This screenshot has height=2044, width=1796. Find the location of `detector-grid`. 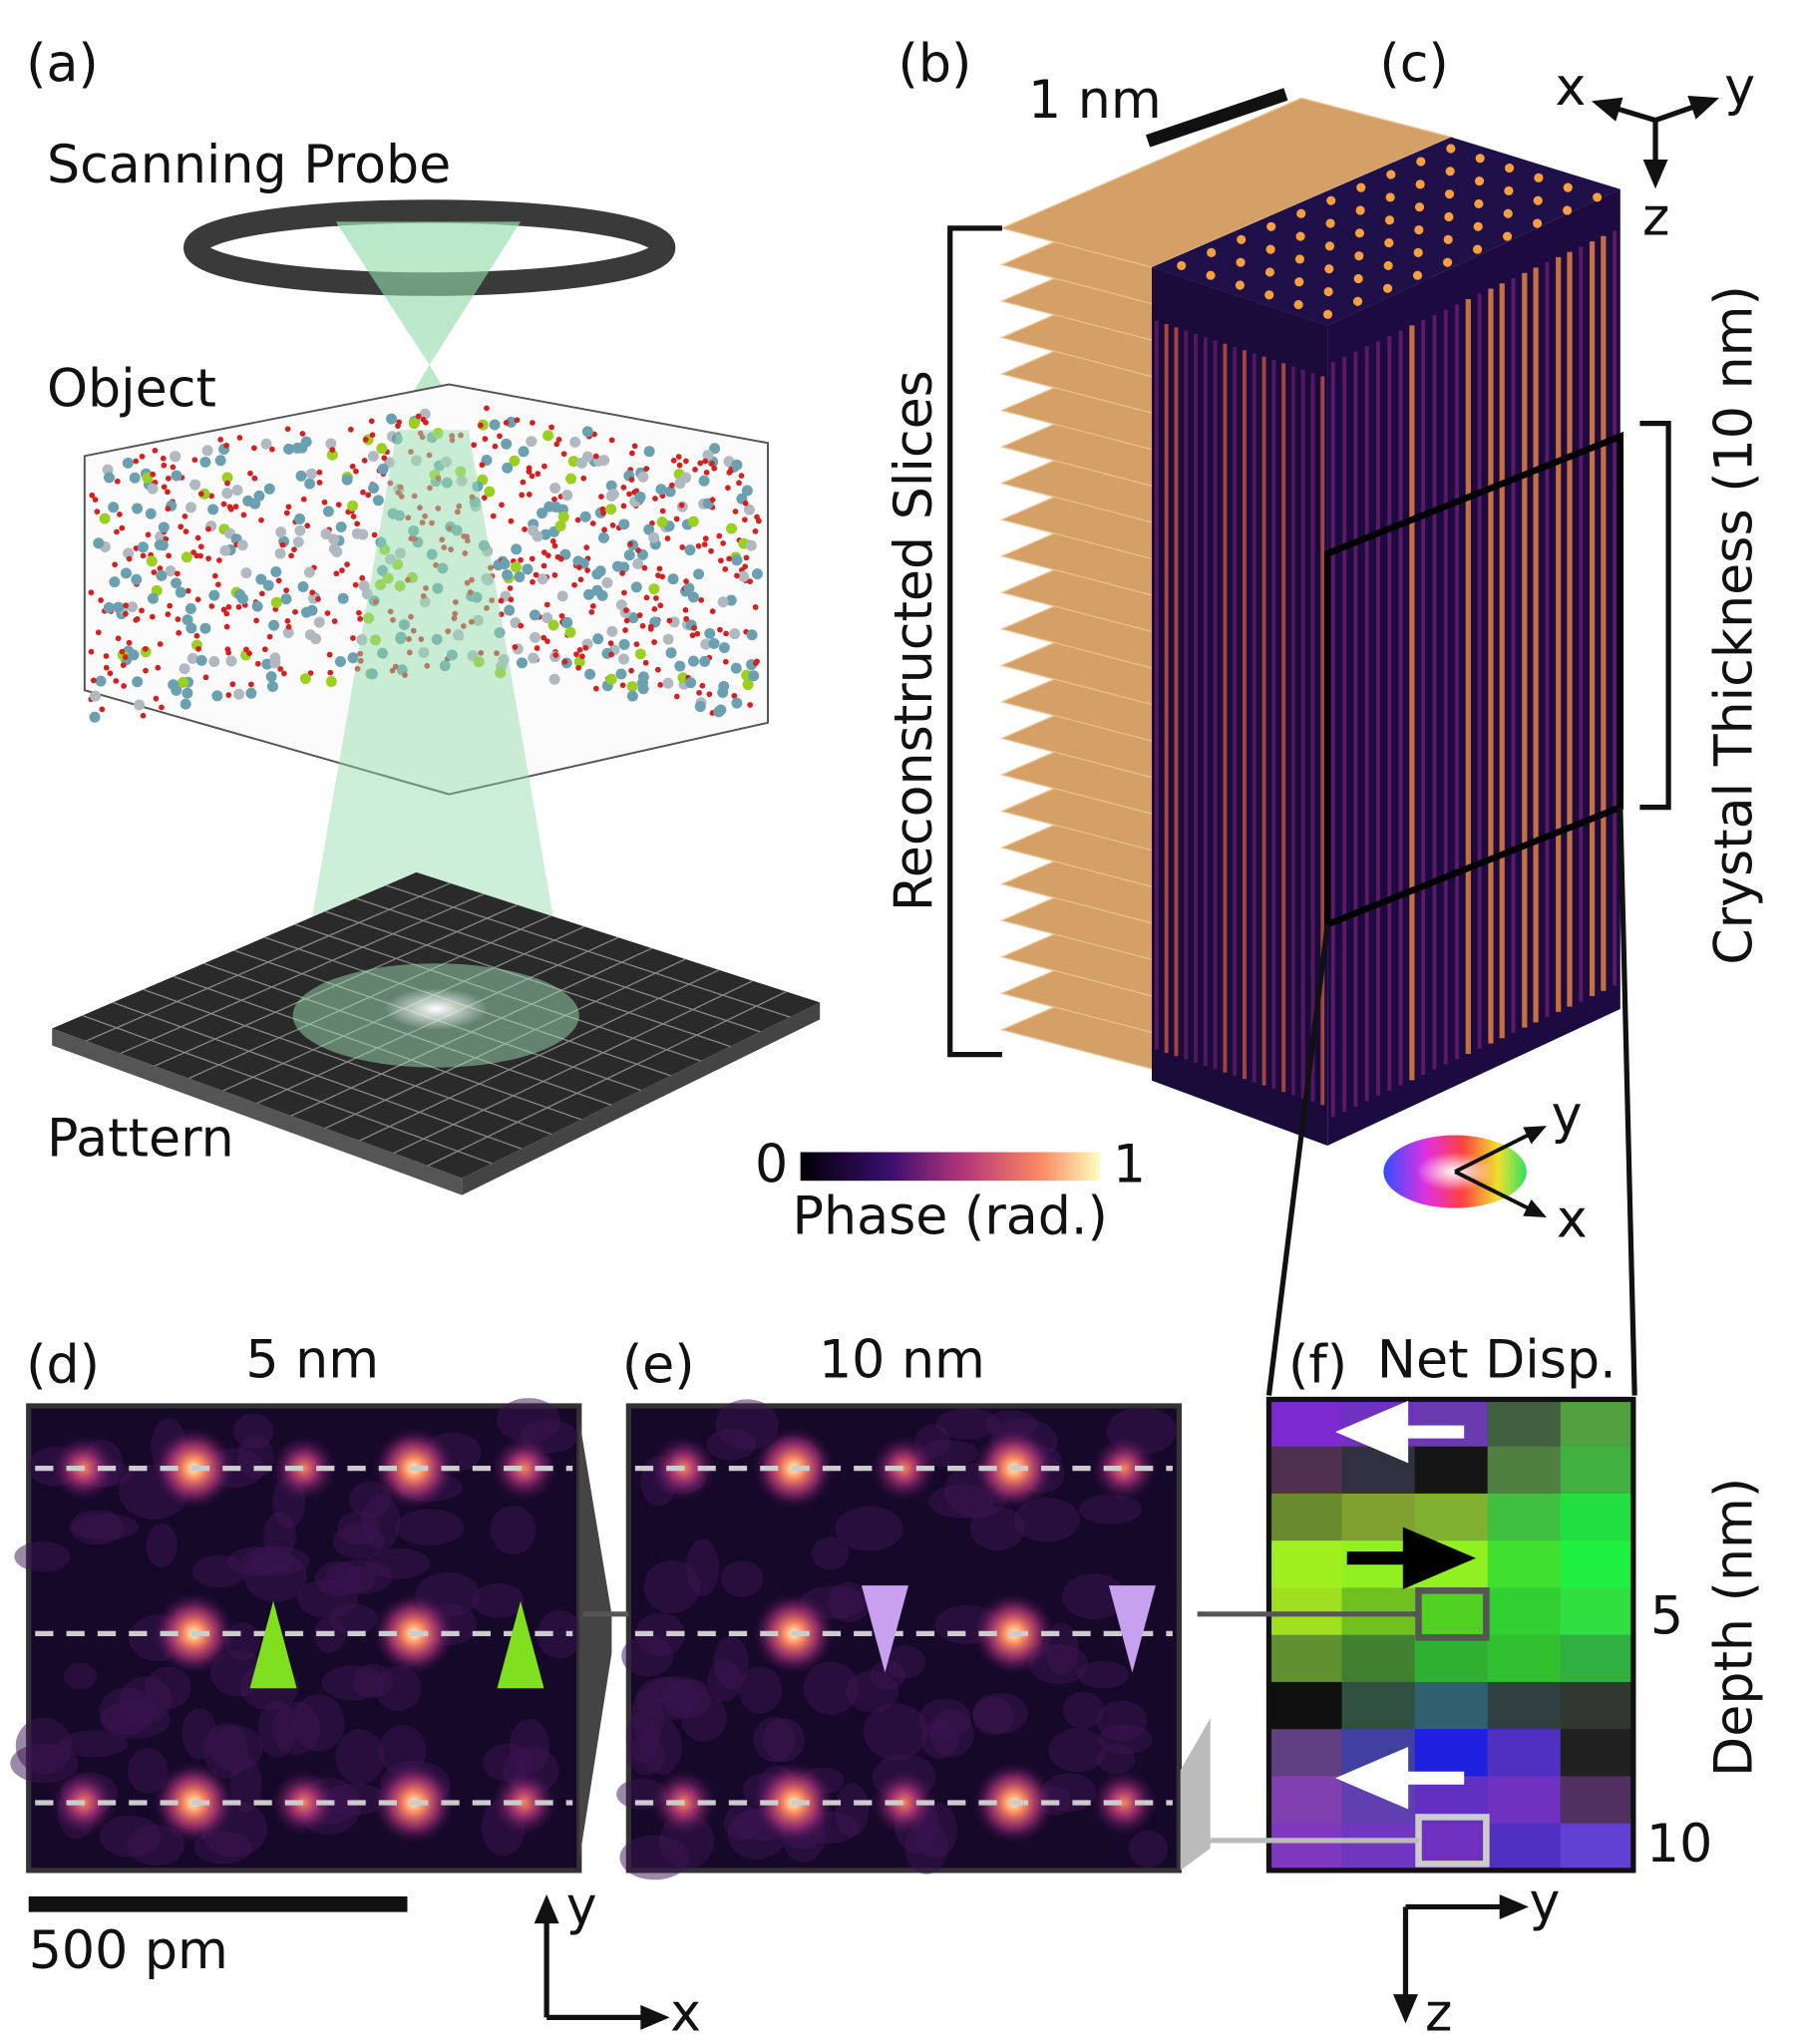

detector-grid is located at coordinates (588, 951).